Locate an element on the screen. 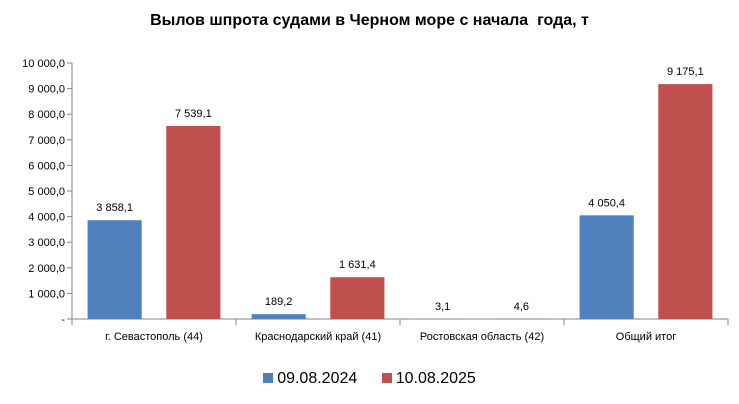 The height and width of the screenshot is (404, 739). x-category-label: Ростовская область (42) is located at coordinates (482, 337).